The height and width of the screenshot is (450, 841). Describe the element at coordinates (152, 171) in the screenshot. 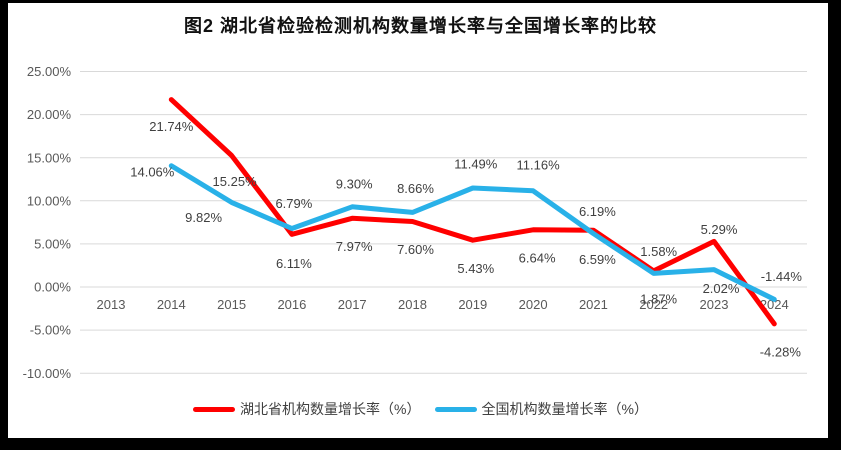

I see `data-label: 14.06%` at that location.